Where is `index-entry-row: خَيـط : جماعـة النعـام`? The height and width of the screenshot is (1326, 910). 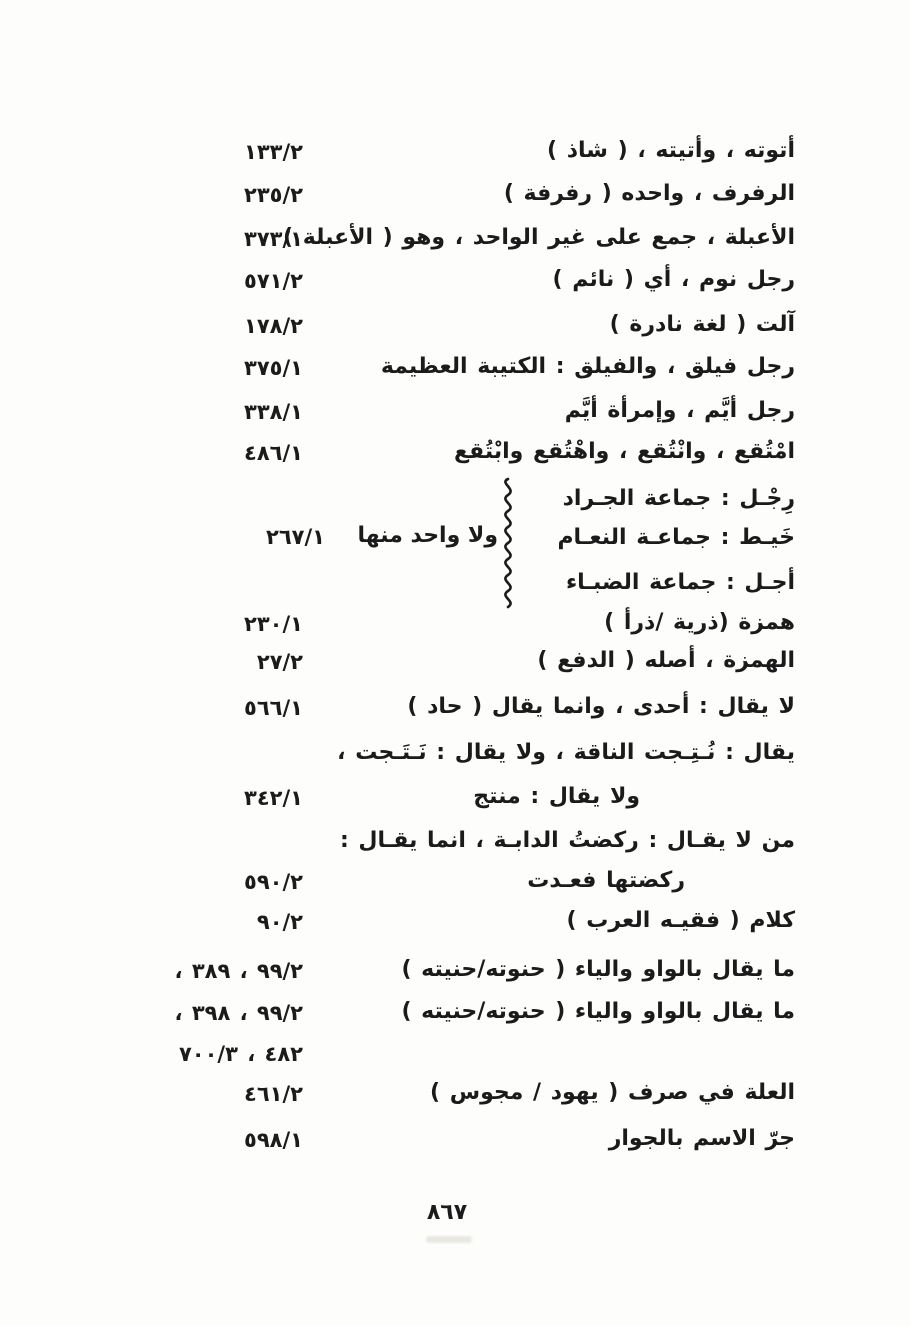 index-entry-row: خَيـط : جماعـة النعـام is located at coordinates (455, 539).